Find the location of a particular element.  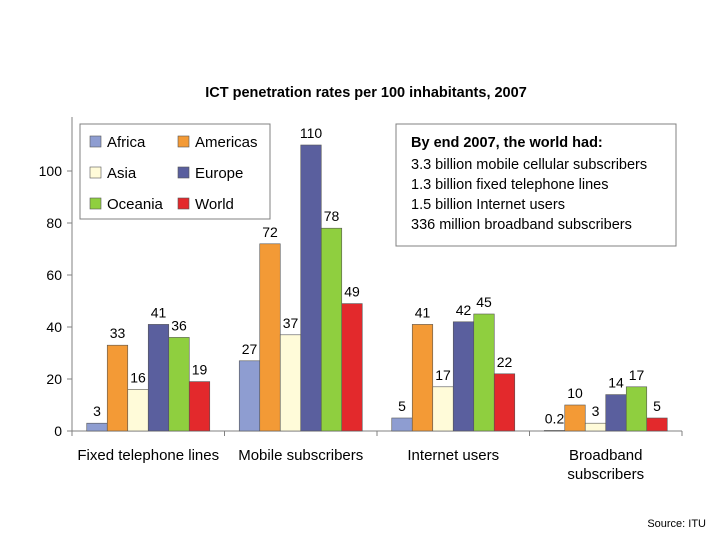

legend-swatch-asia is located at coordinates (95, 172).